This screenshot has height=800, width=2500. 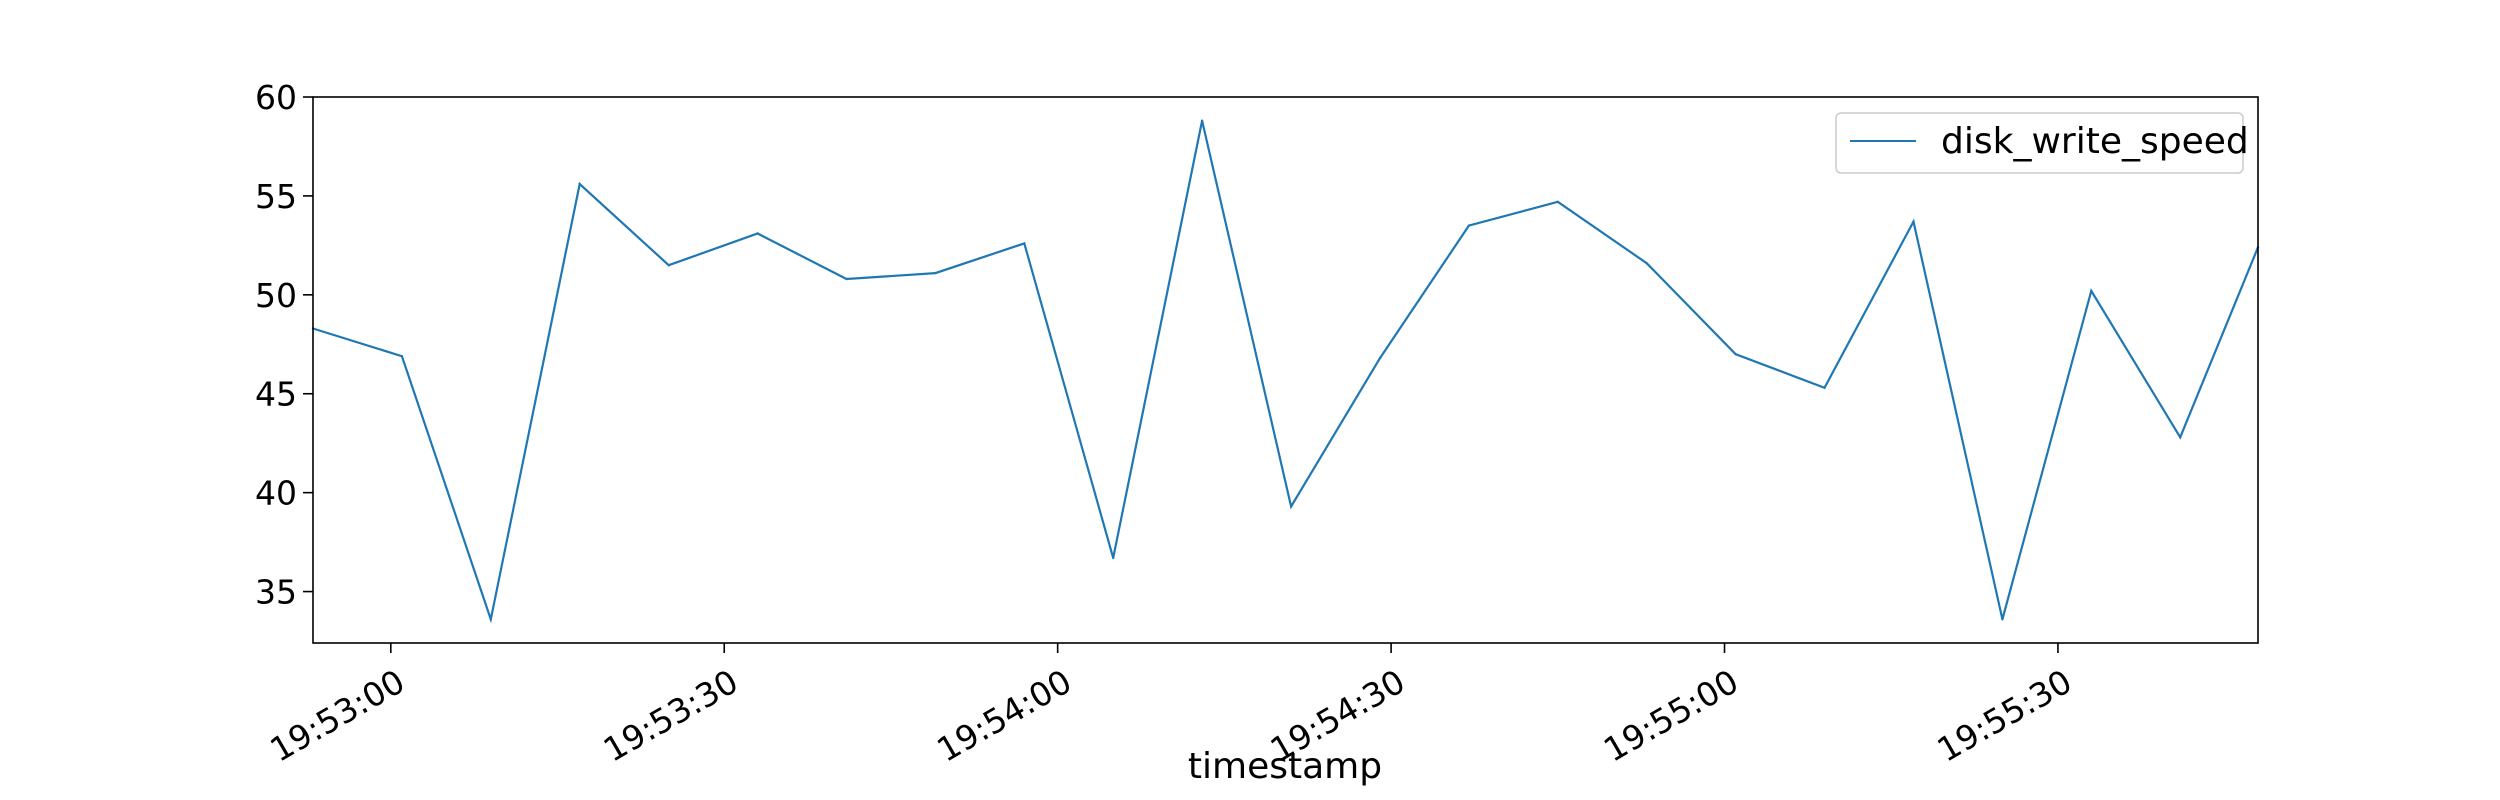 What do you see at coordinates (276, 493) in the screenshot?
I see `y-tick-label: 40` at bounding box center [276, 493].